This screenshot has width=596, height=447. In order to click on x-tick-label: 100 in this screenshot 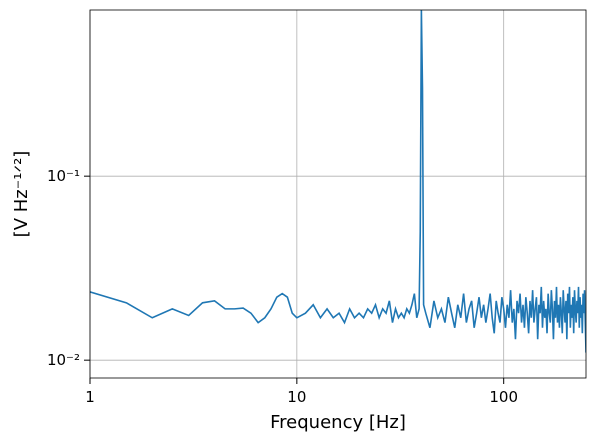, I will do `click(503, 397)`.